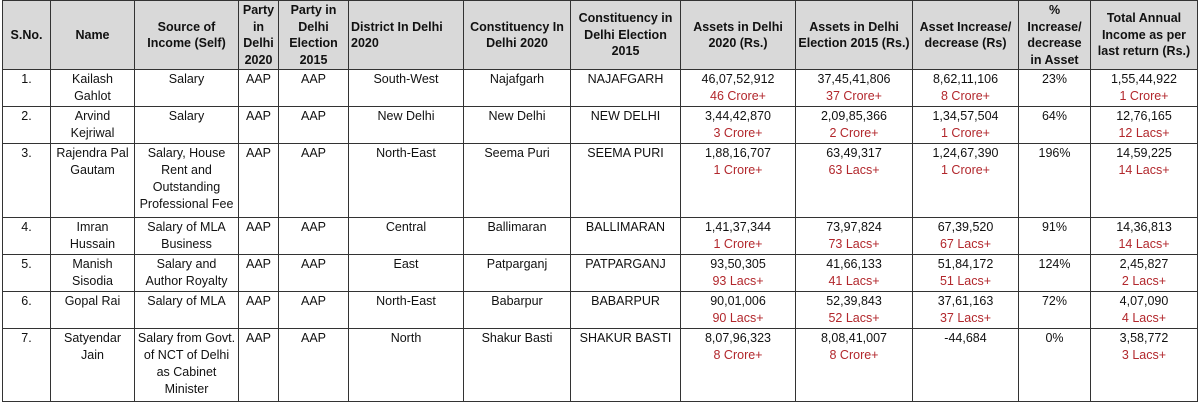  What do you see at coordinates (1144, 318) in the screenshot?
I see `short-value: 4 Lacs+` at bounding box center [1144, 318].